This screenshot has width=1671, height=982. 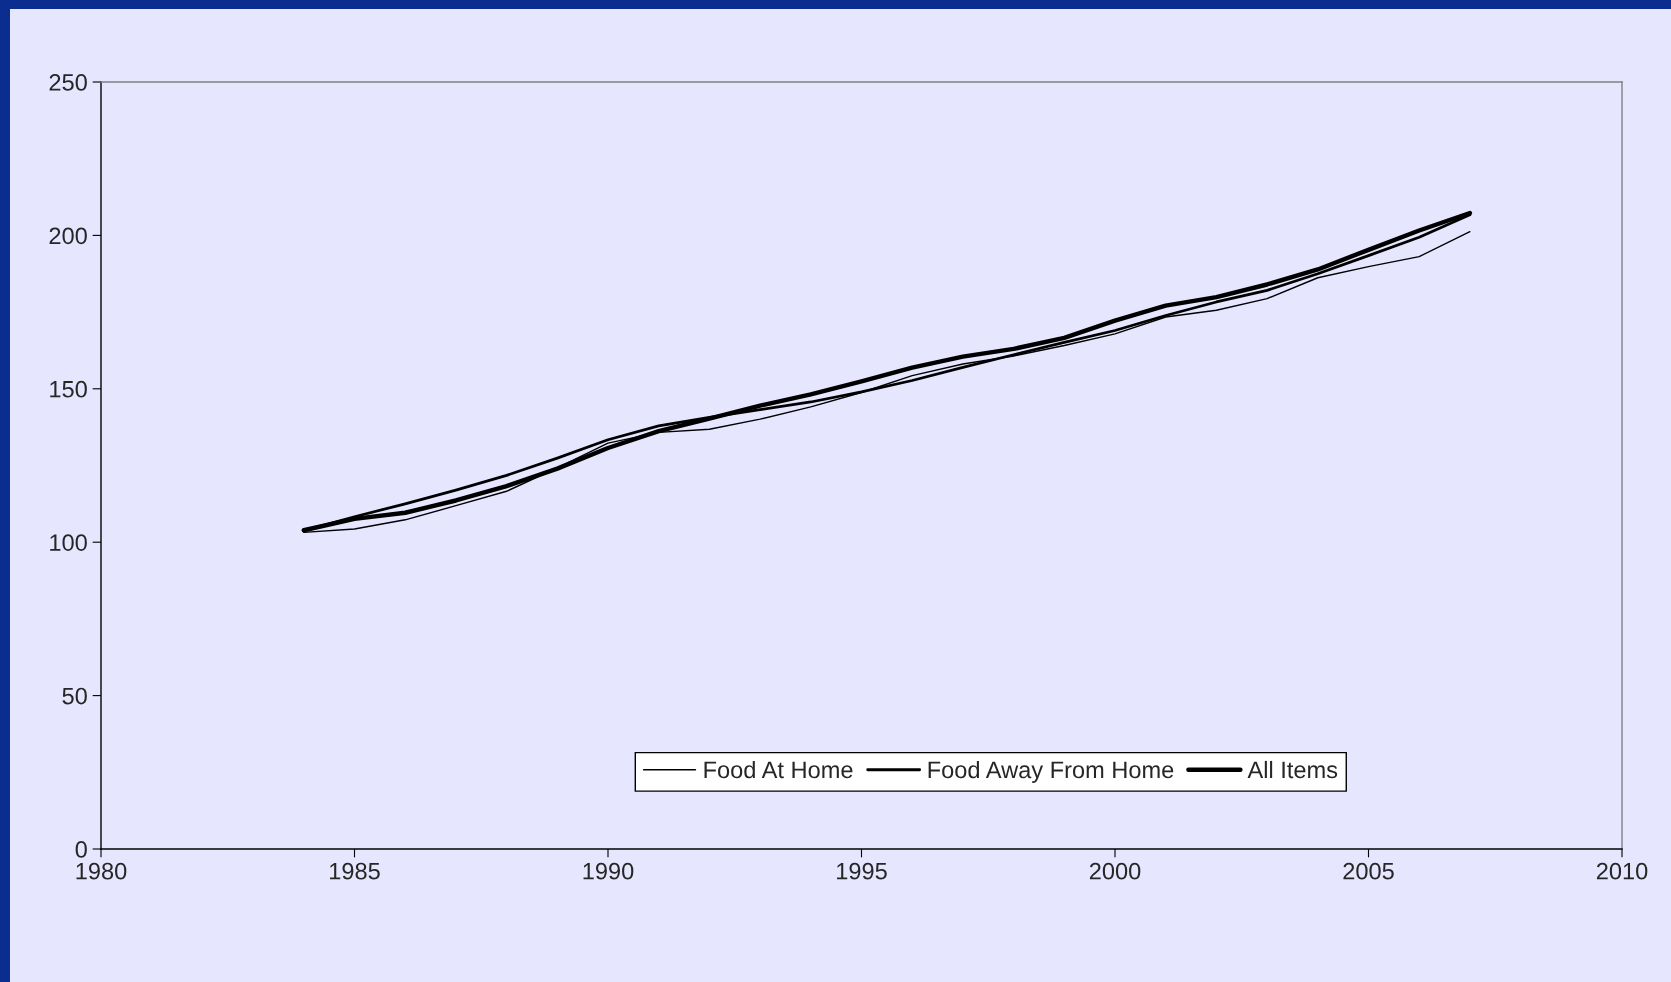 I want to click on x-tick-label: 1995, so click(x=862, y=871).